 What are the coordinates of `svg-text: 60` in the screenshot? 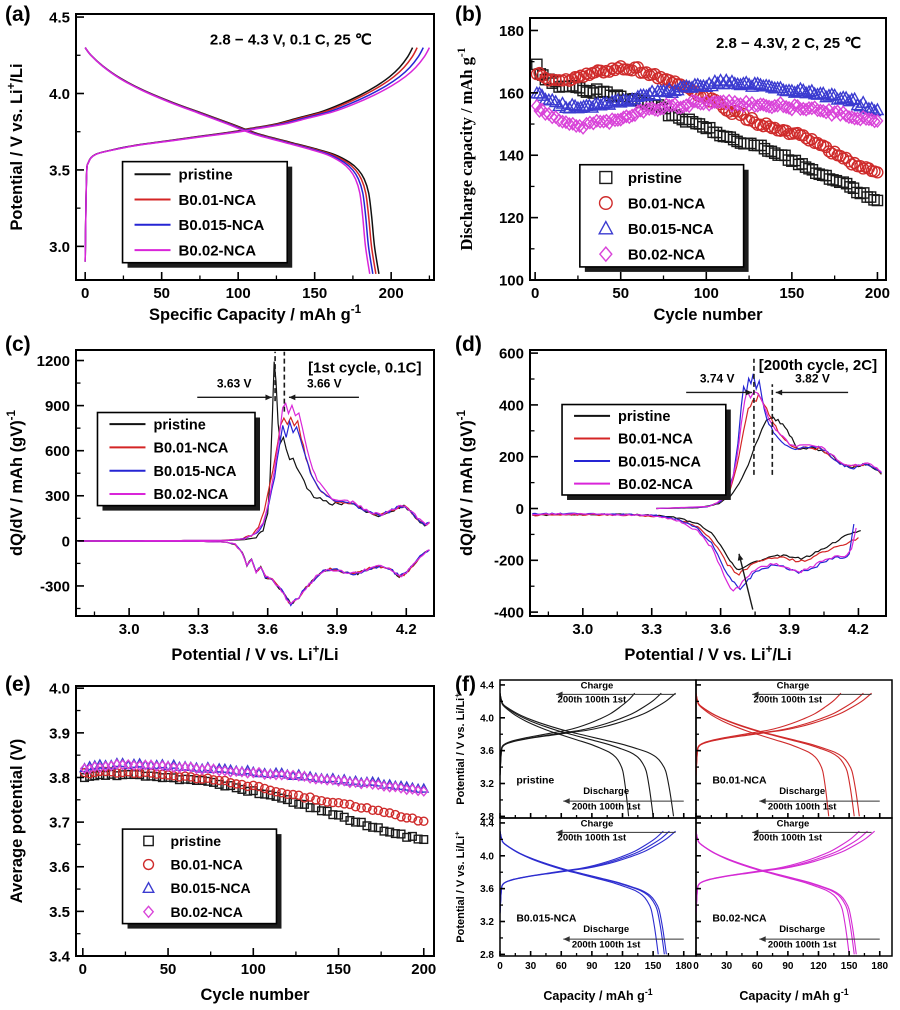 It's located at (758, 966).